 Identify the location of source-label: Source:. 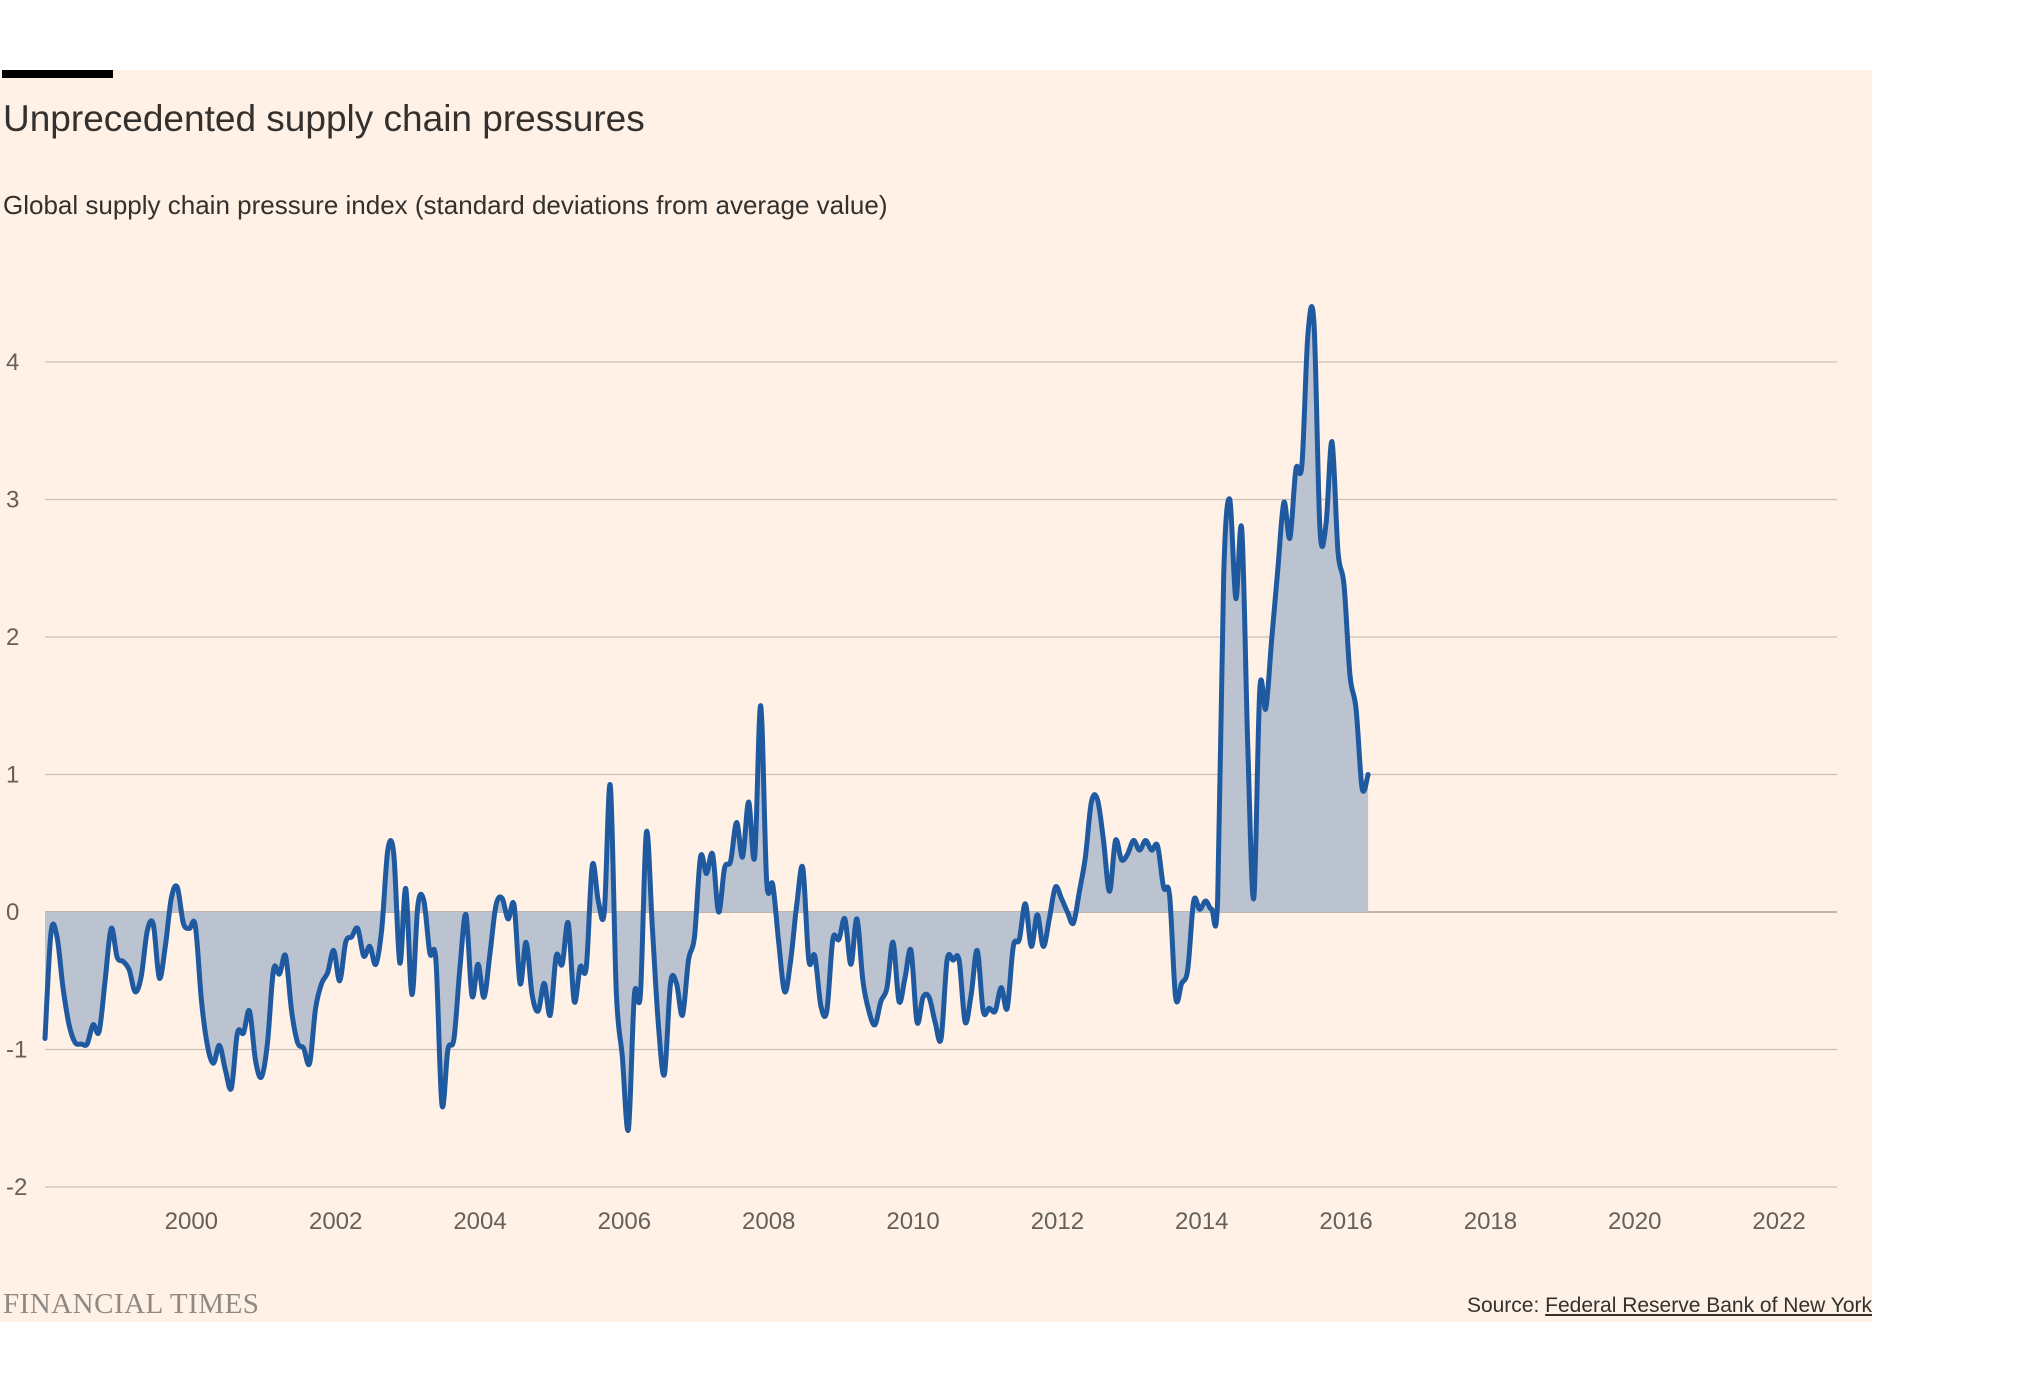
(1506, 1305).